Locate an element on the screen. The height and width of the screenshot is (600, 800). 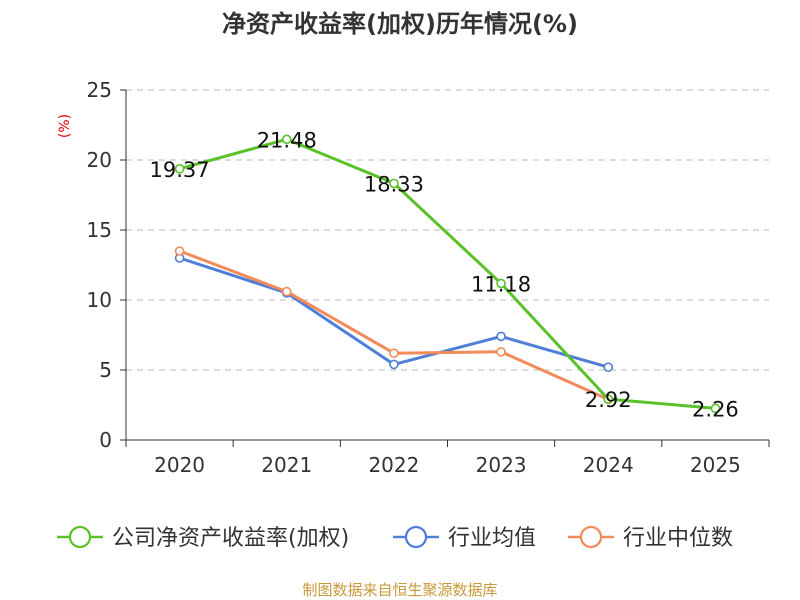
y-tick-label: 25 is located at coordinates (99, 90).